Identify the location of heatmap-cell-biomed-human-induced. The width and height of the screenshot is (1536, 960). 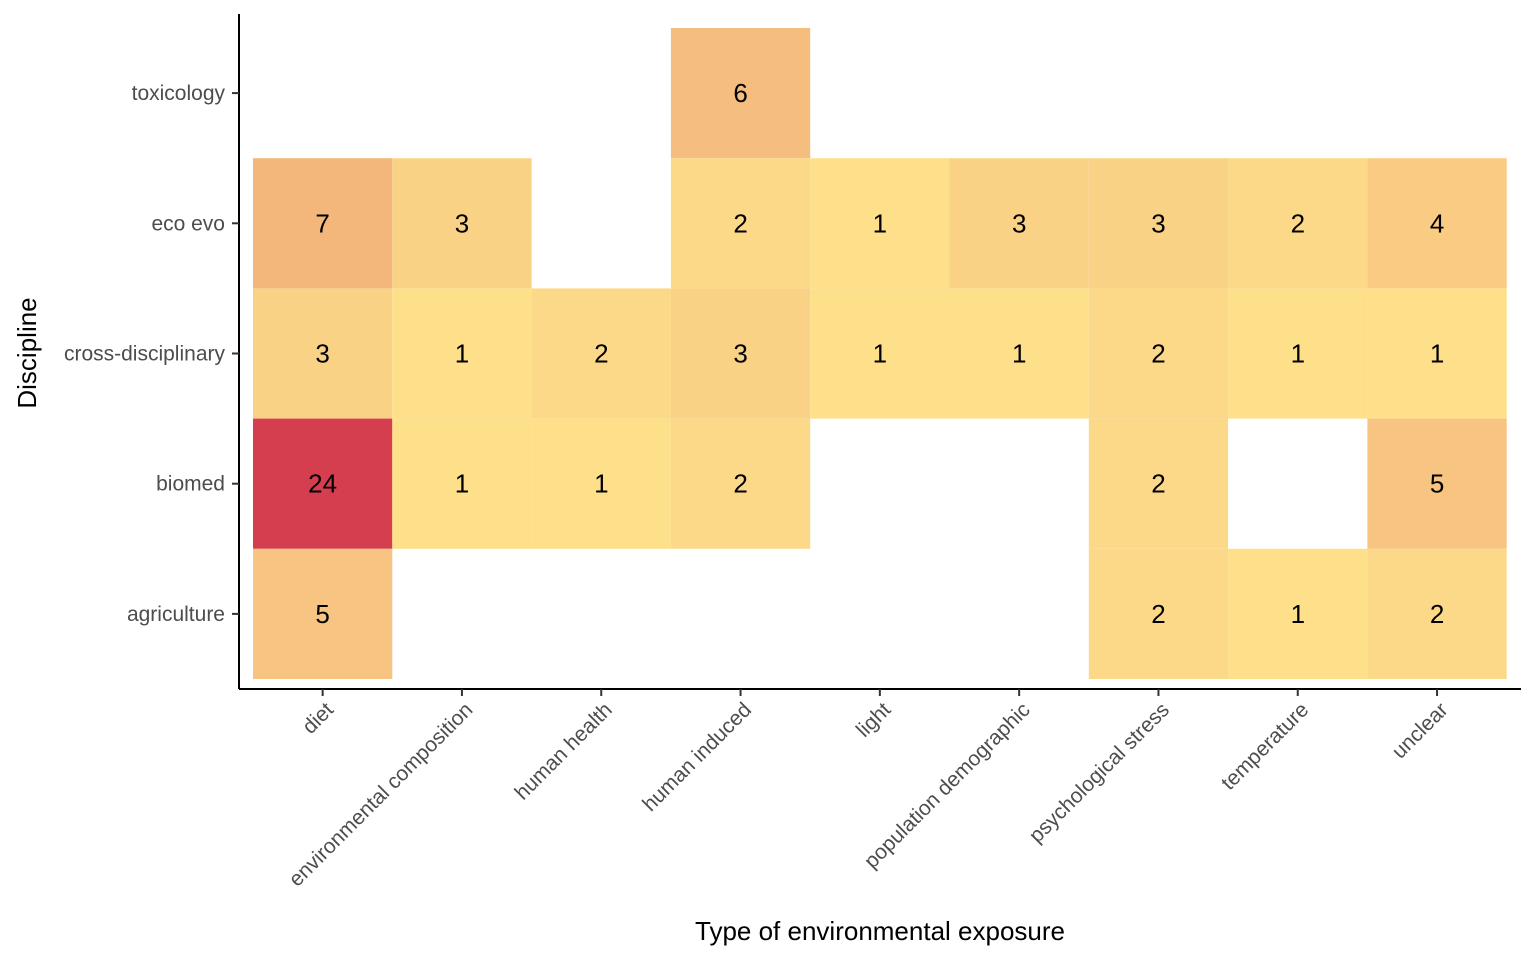
(740, 483).